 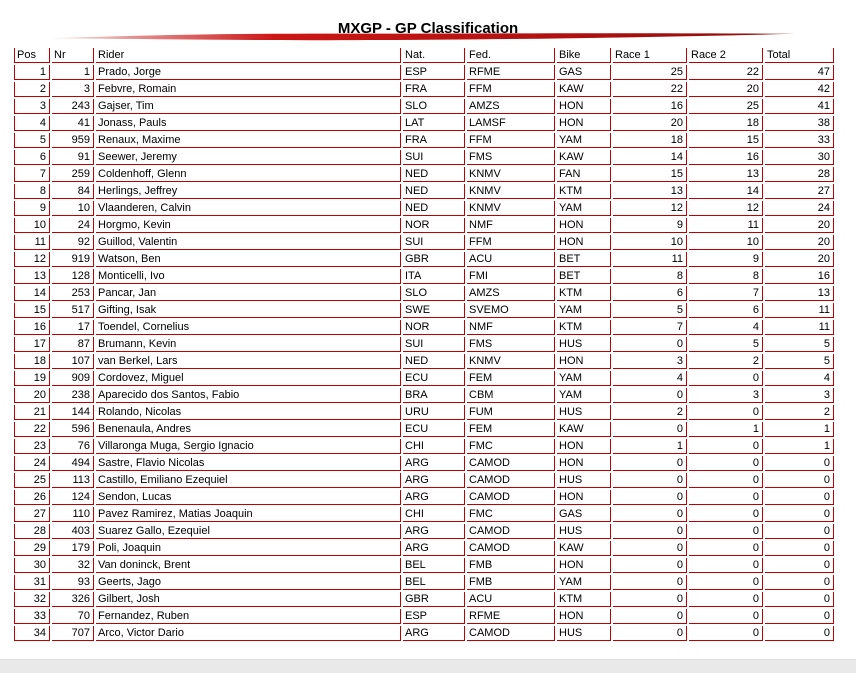 What do you see at coordinates (726, 242) in the screenshot?
I see `cell-race2: 10` at bounding box center [726, 242].